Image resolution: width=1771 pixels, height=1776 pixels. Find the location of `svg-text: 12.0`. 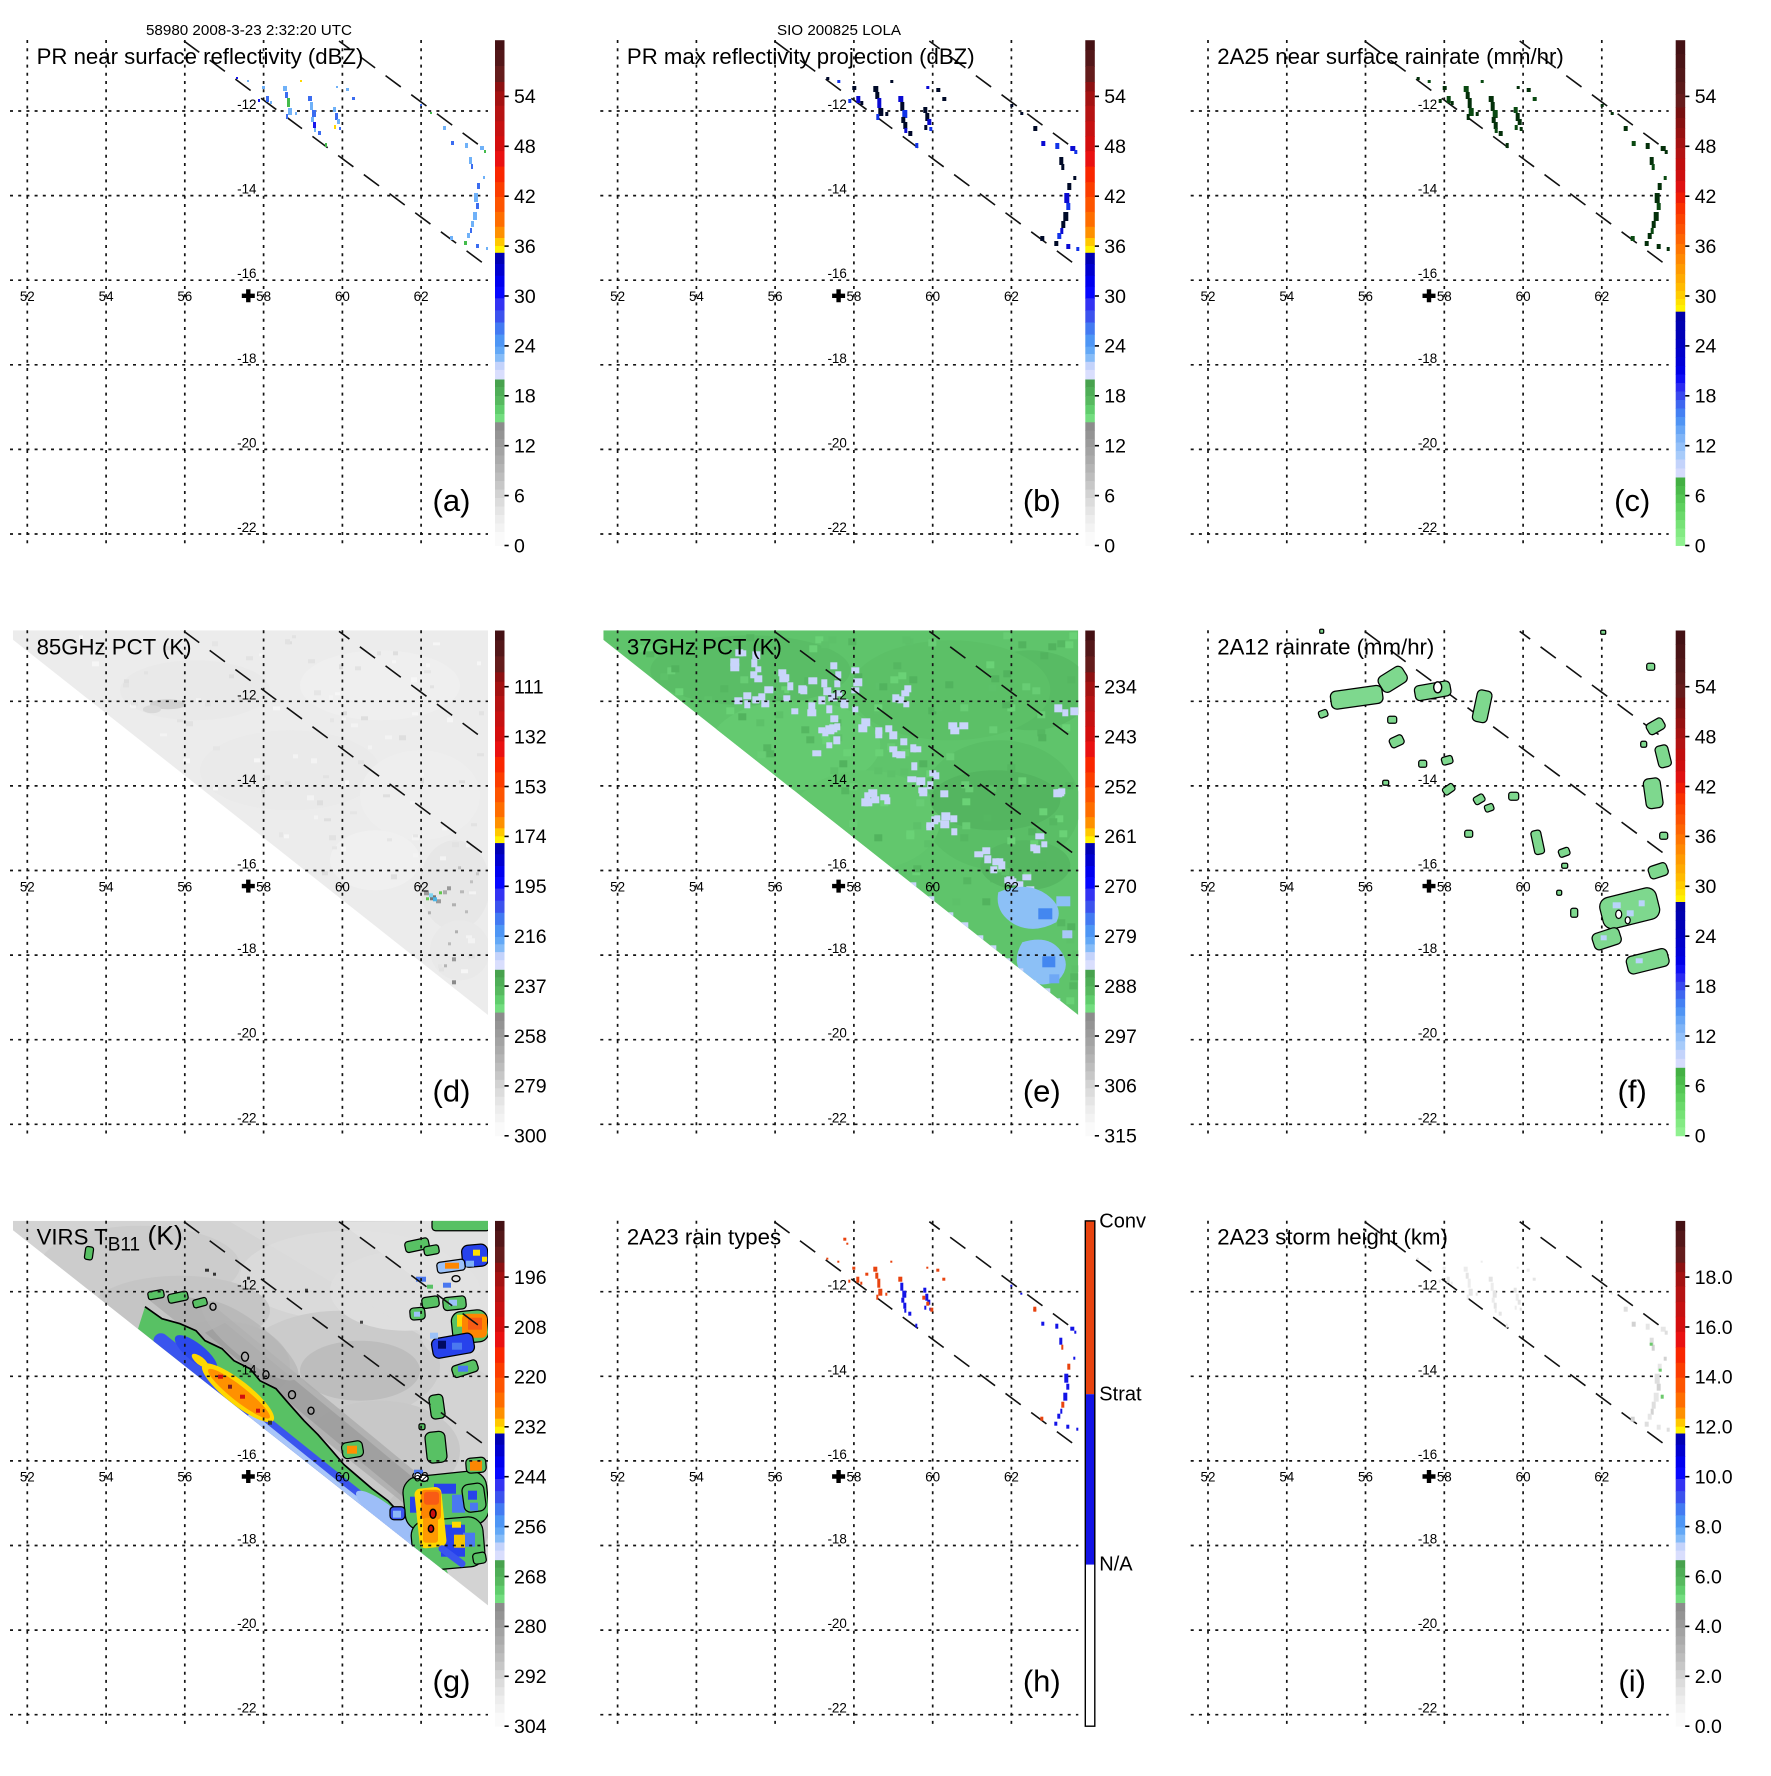

svg-text: 12.0 is located at coordinates (1714, 1428).